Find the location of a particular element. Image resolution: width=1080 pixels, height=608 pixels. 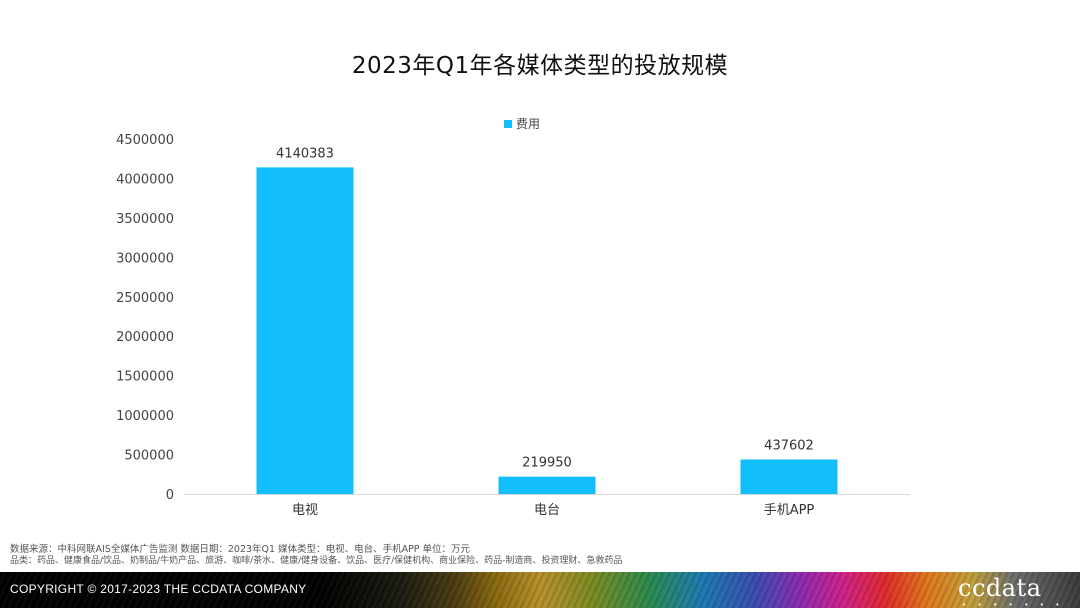

x-tick-label: 电视 is located at coordinates (305, 510).